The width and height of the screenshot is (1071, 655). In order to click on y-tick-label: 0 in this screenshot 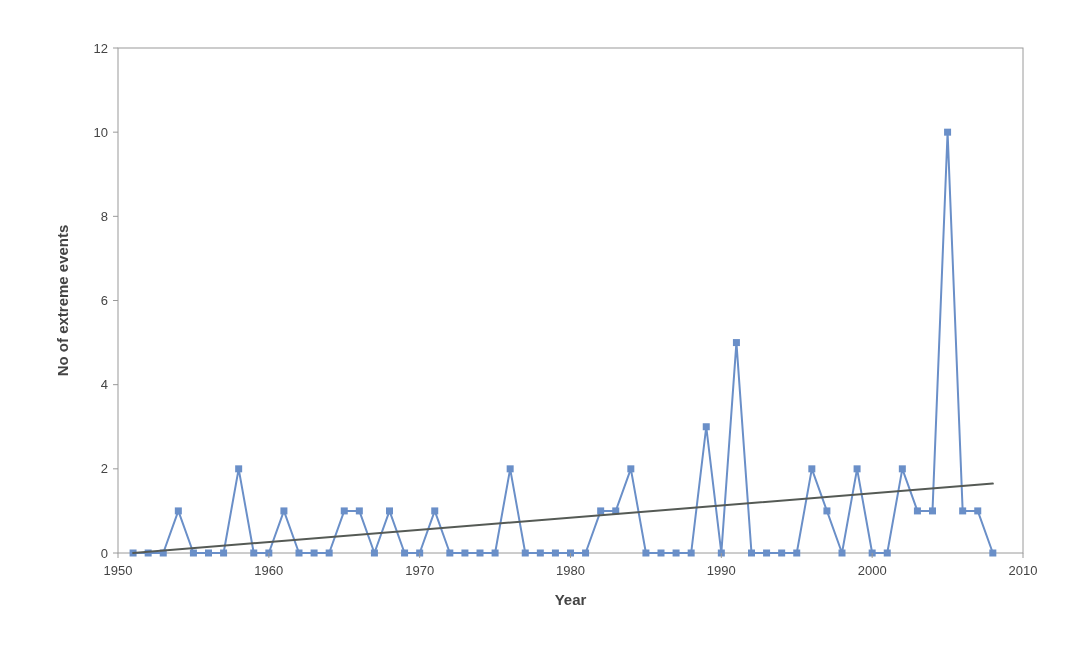, I will do `click(104, 553)`.